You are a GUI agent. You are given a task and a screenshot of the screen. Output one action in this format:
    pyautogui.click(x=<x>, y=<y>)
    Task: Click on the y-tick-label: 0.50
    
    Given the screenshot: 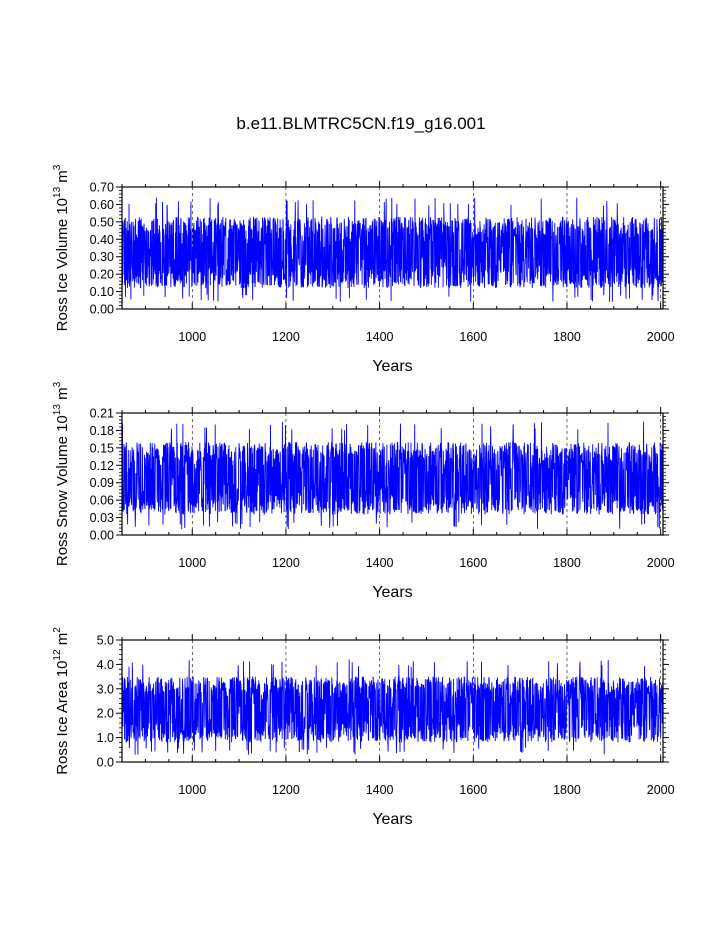 What is the action you would take?
    pyautogui.click(x=102, y=222)
    